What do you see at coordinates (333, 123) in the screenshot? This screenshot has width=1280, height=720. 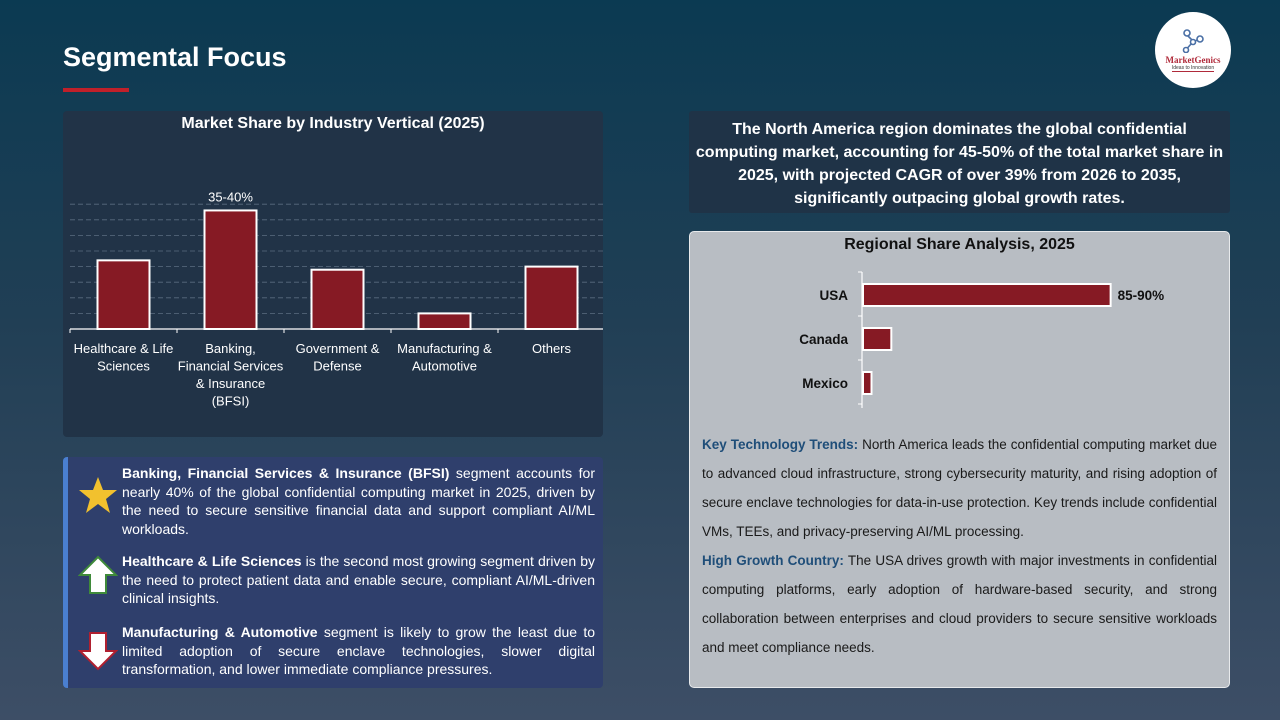 I see `chart-title: Market Share by Industry Vertical (2025)` at bounding box center [333, 123].